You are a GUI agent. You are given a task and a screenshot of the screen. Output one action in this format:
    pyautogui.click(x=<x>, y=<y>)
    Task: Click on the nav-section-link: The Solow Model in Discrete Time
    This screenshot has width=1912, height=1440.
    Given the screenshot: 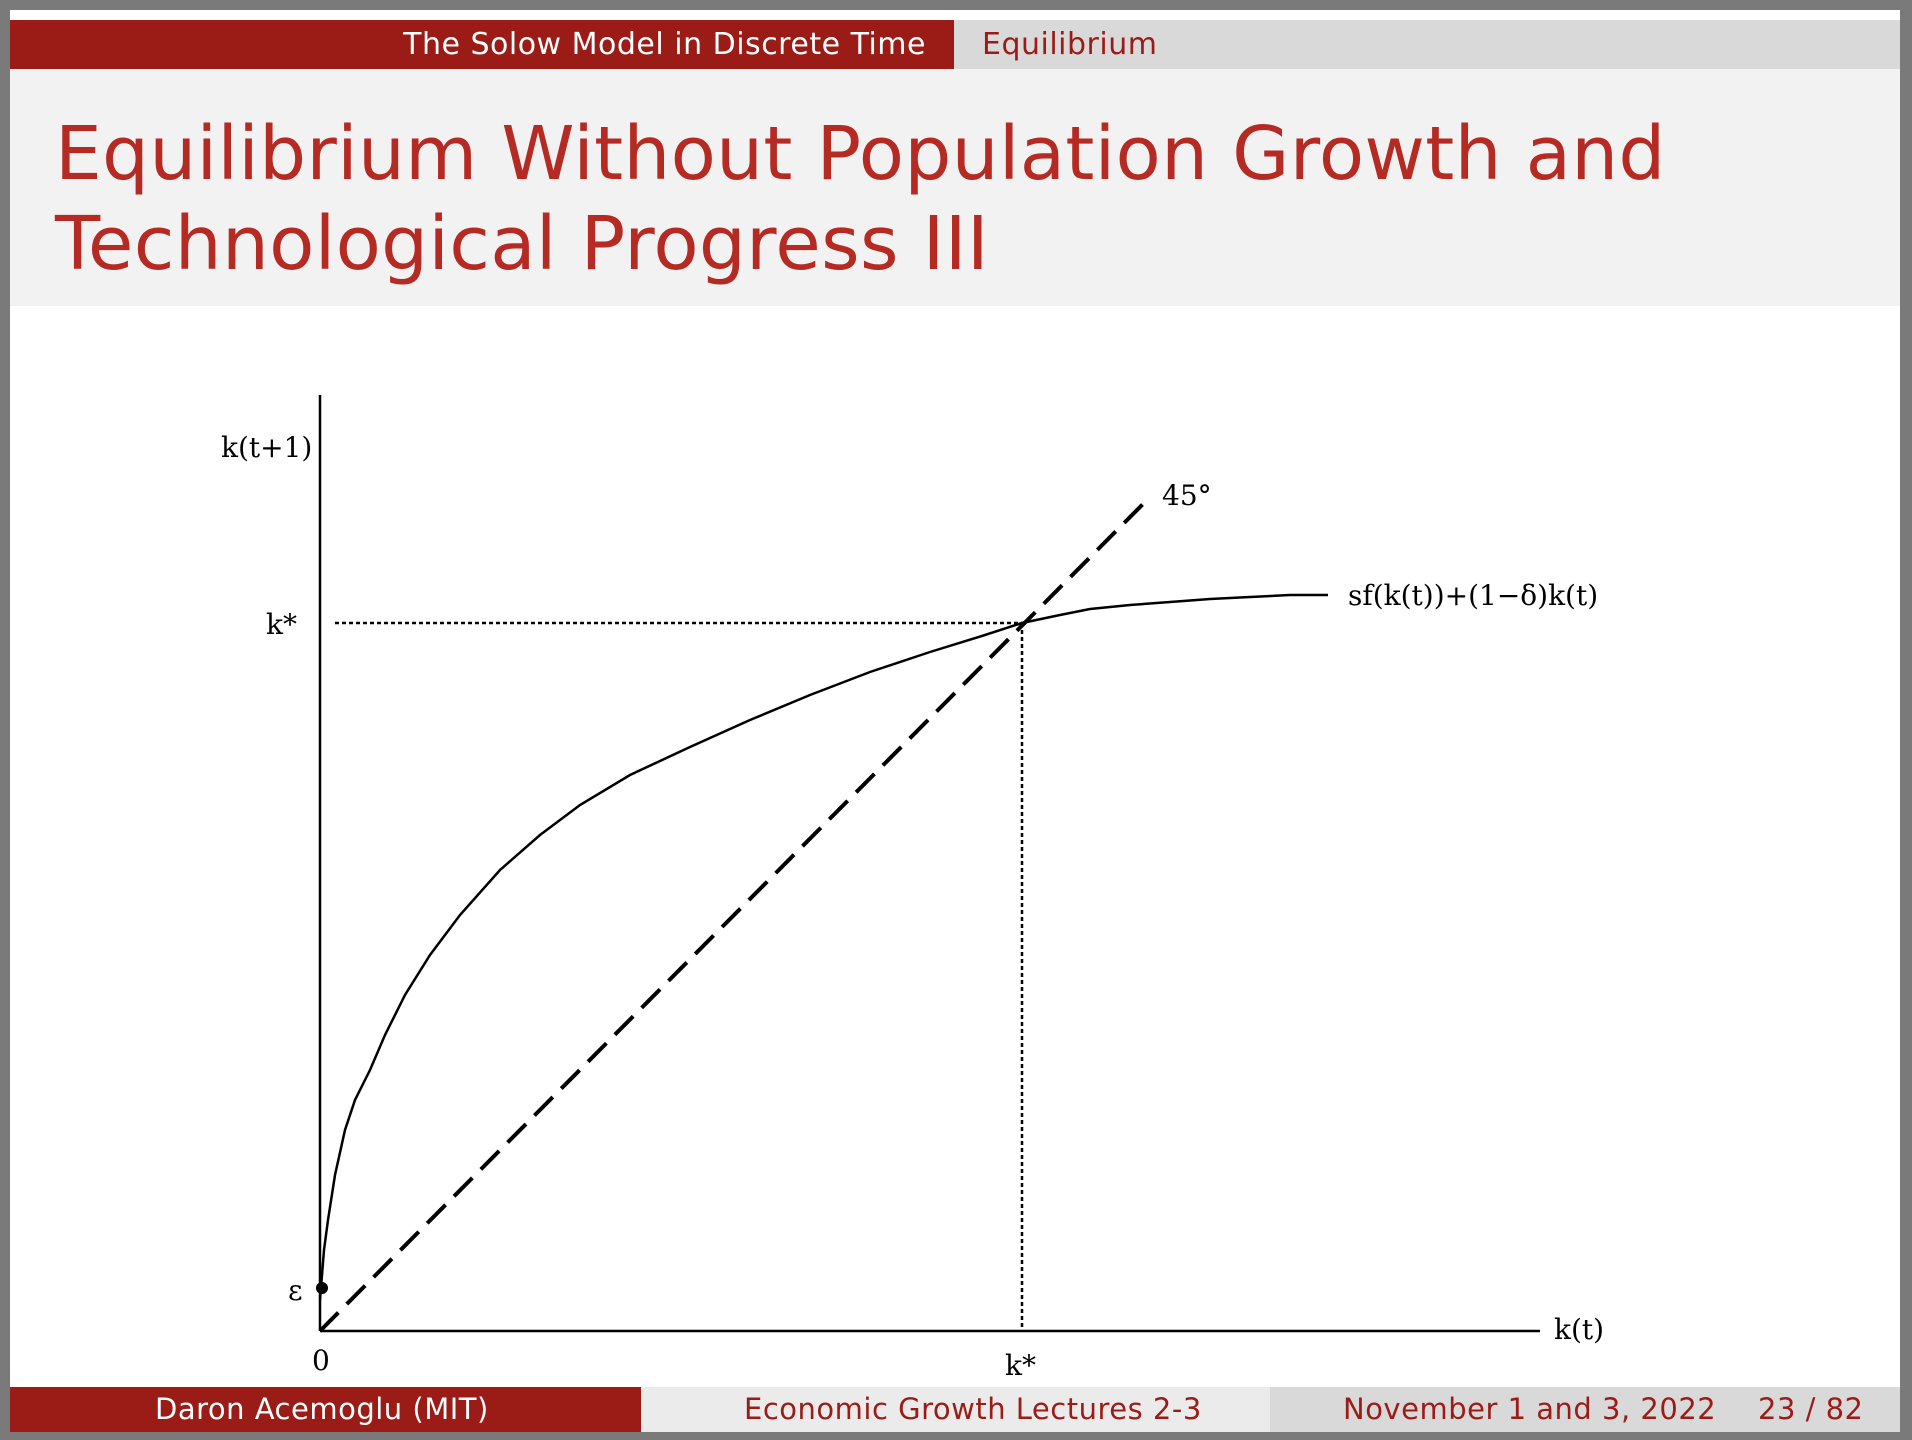 What is the action you would take?
    pyautogui.click(x=664, y=44)
    